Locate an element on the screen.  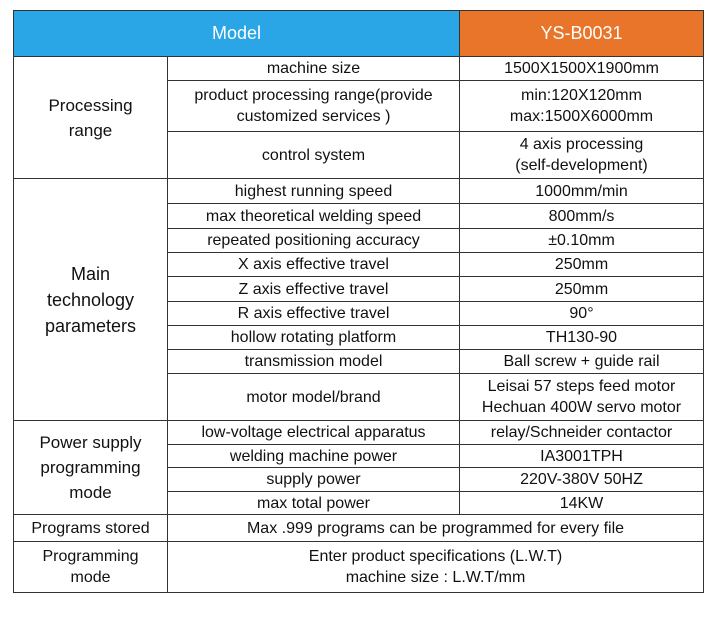
param-cell: control system is located at coordinates (313, 155).